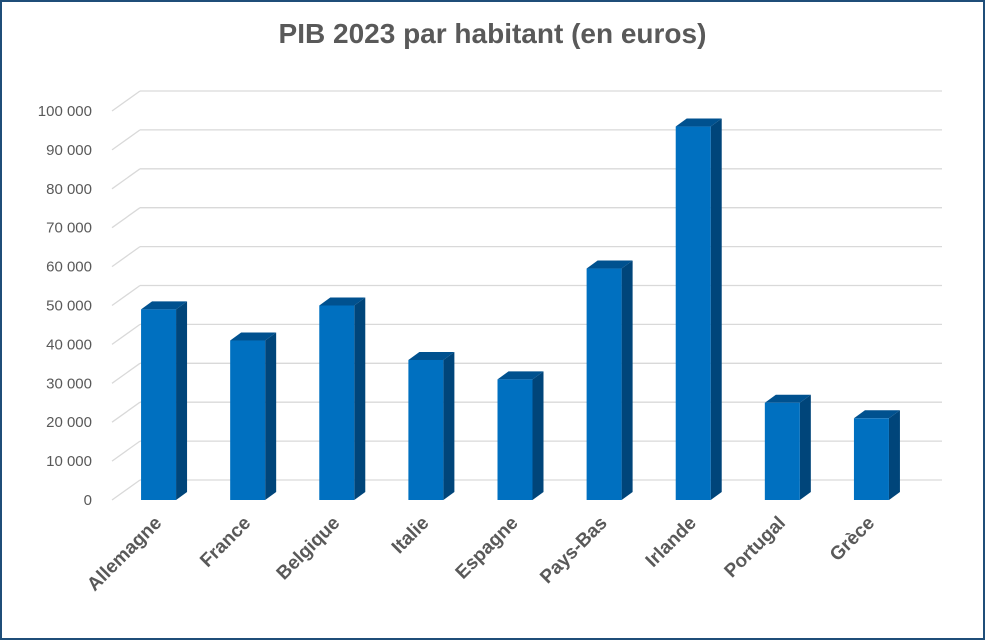  Describe the element at coordinates (69, 461) in the screenshot. I see `y-tick-label: 10 000` at that location.